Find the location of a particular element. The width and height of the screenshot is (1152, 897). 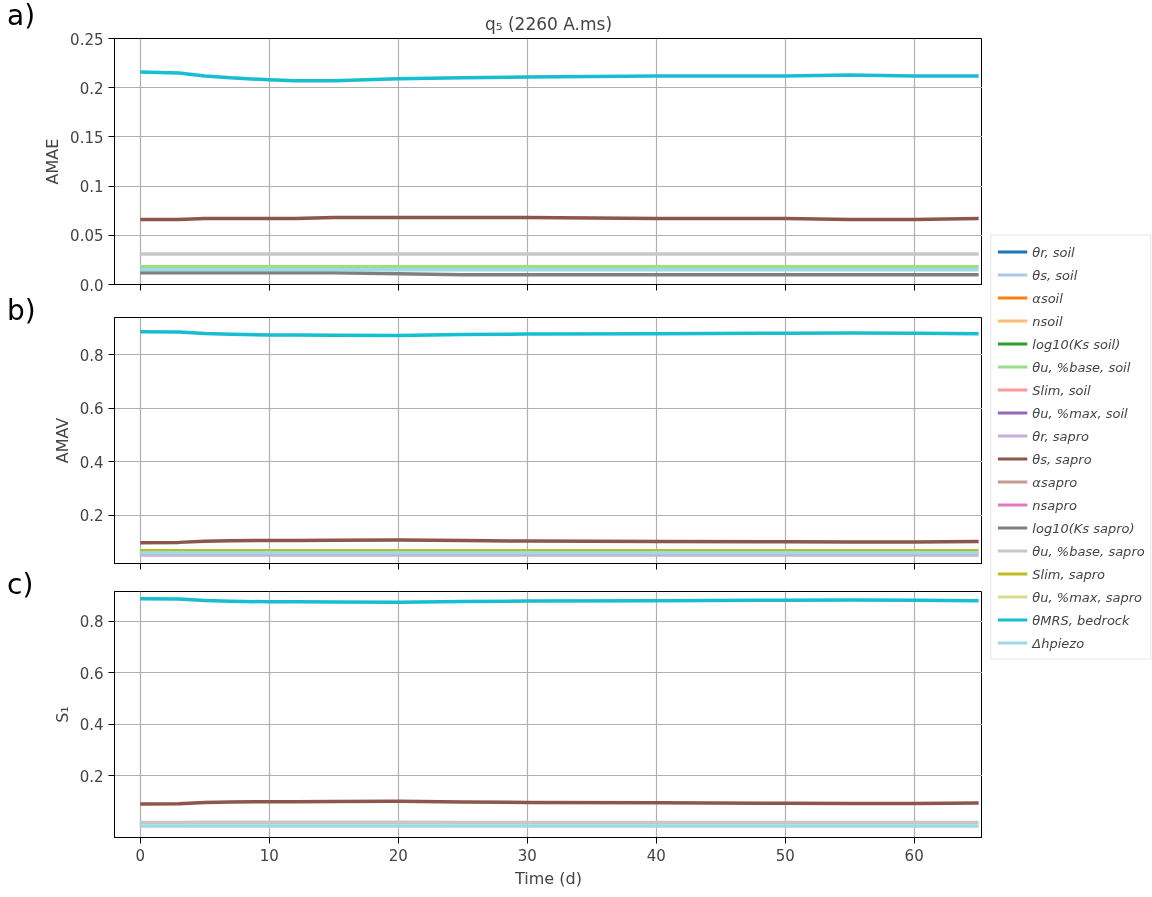

x-tick-label: 60 is located at coordinates (914, 855).